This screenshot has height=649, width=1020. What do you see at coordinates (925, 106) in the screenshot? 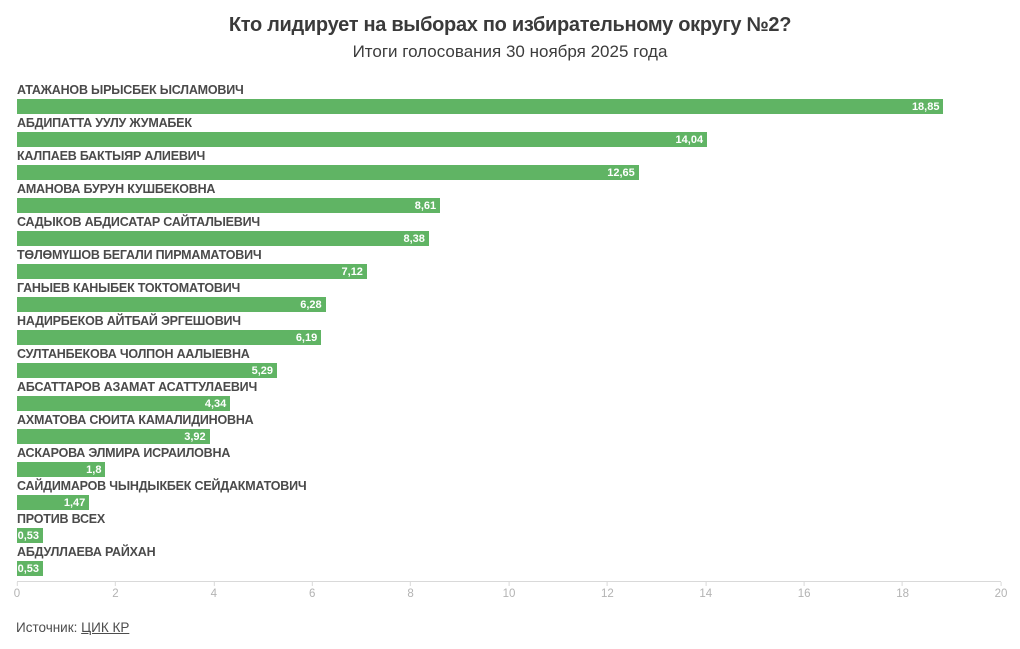
I see `bar-value-label: 18,85` at bounding box center [925, 106].